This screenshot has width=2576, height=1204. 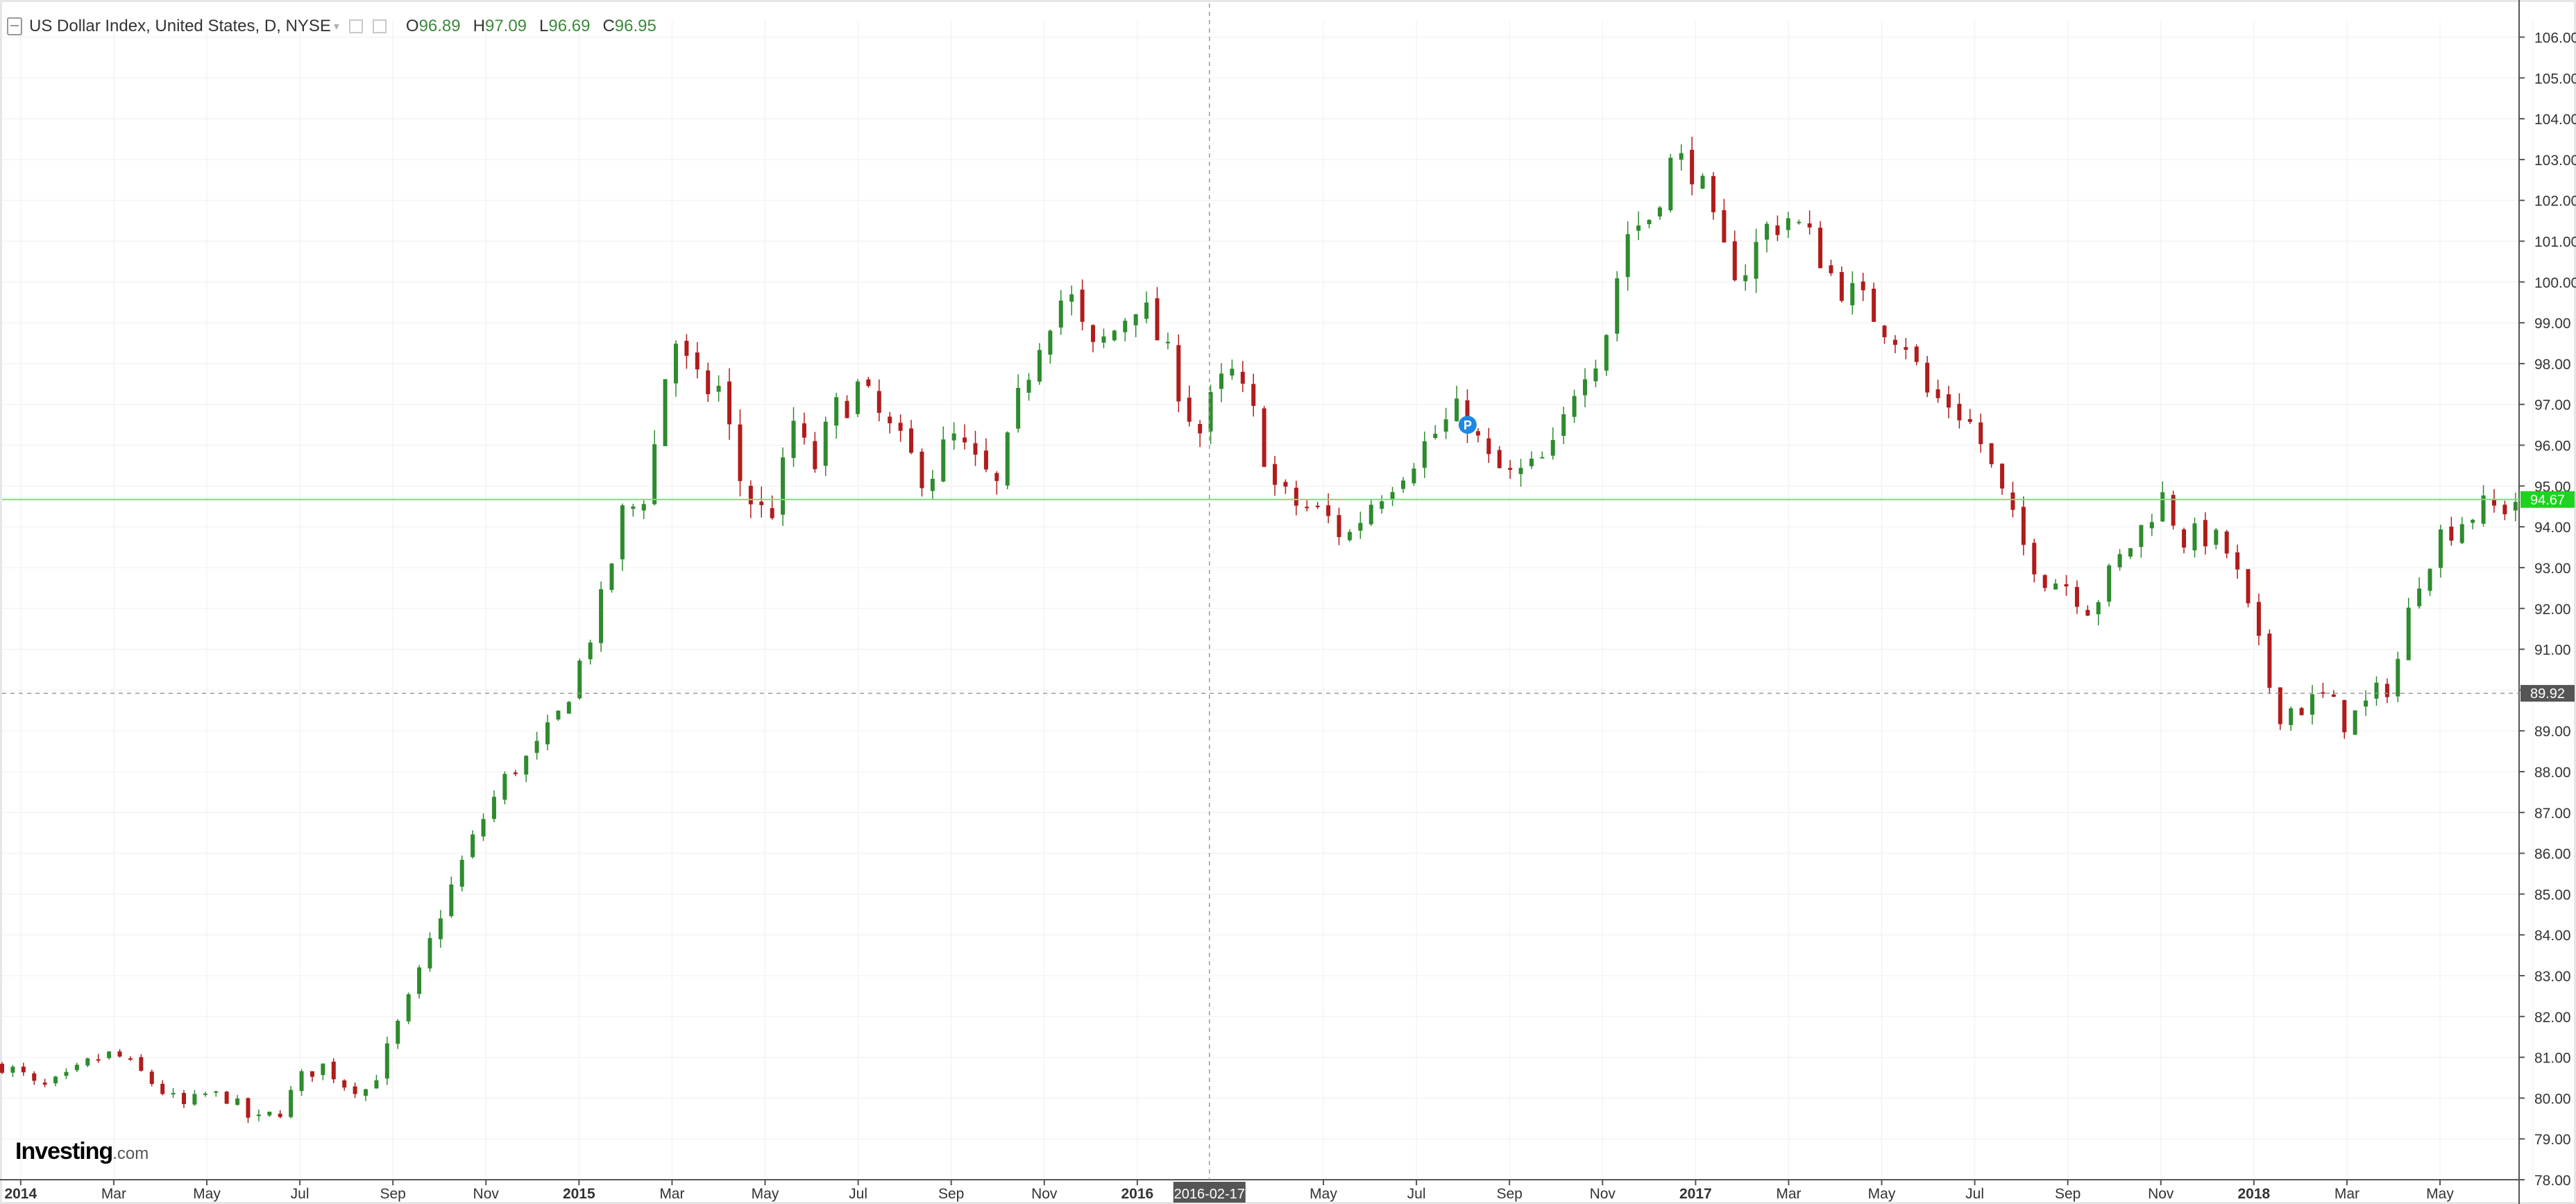 What do you see at coordinates (14, 26) in the screenshot?
I see `series-menu-icon` at bounding box center [14, 26].